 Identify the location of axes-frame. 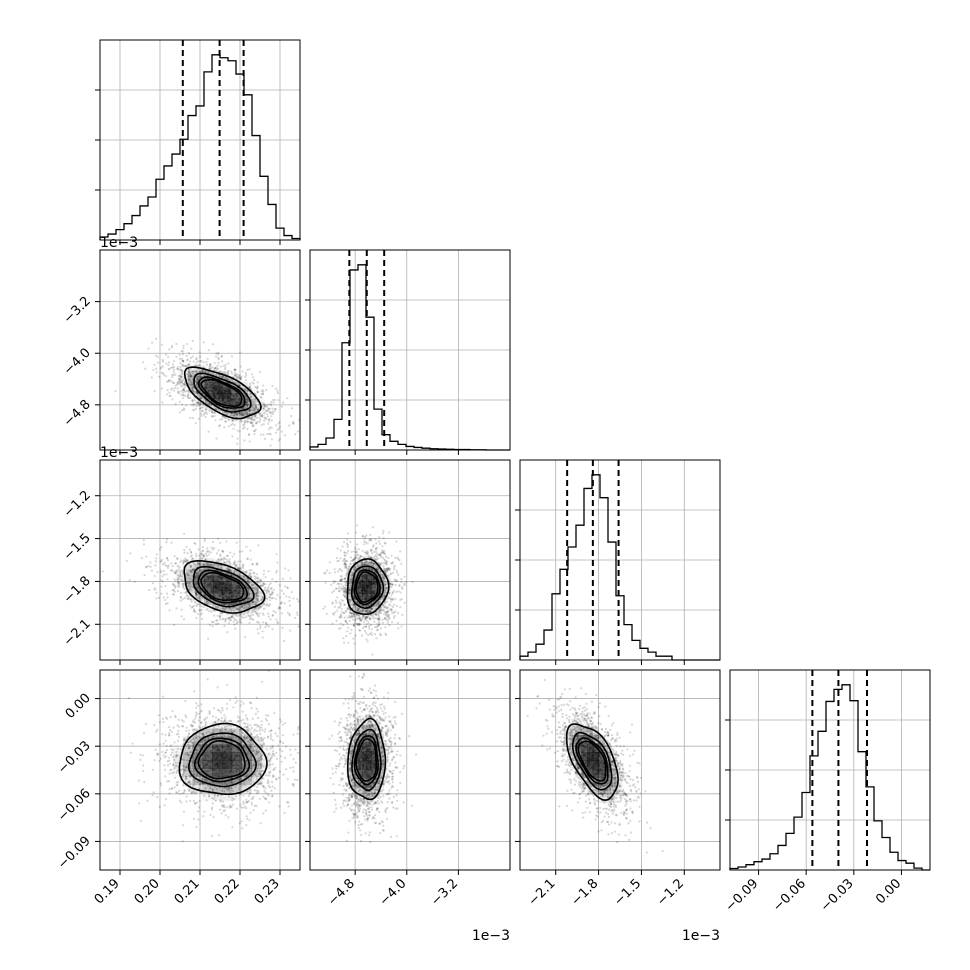
(620, 560).